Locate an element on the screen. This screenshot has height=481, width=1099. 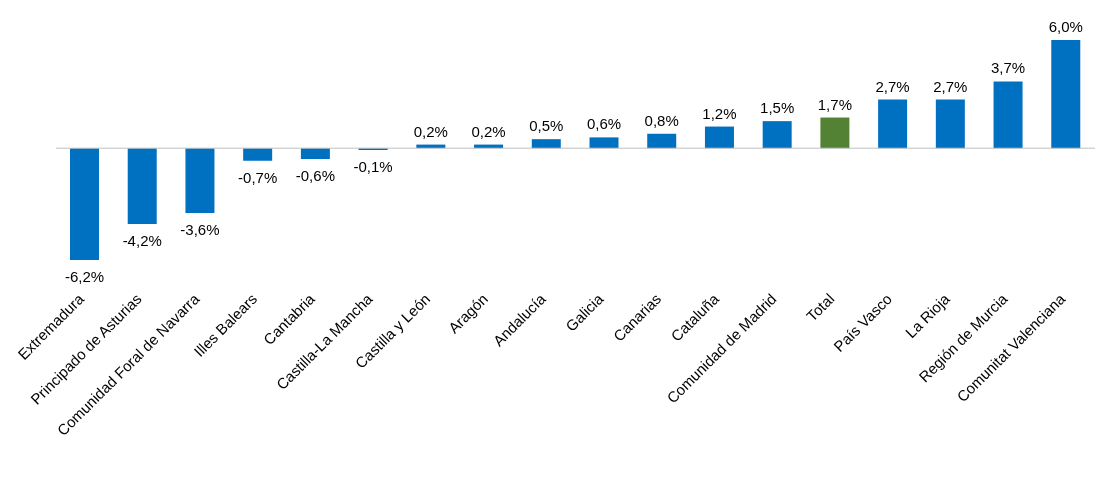
data-label: 0,6% is located at coordinates (604, 124).